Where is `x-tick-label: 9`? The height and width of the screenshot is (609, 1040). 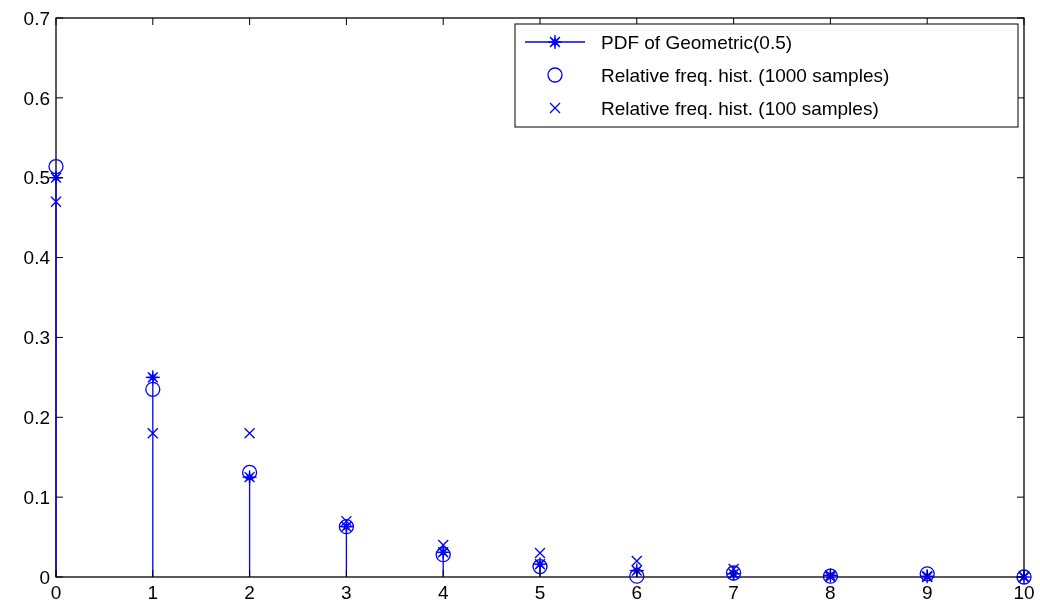 x-tick-label: 9 is located at coordinates (927, 592).